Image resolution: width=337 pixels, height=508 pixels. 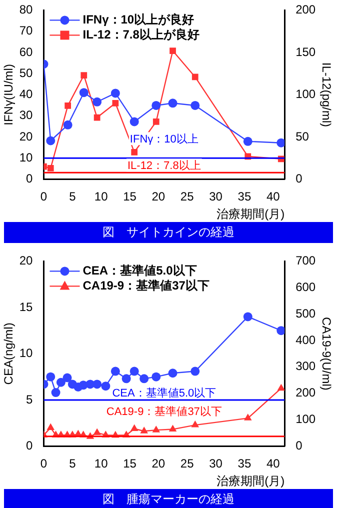 I want to click on y2-axis-title: CA19-9(U/ml), so click(x=326, y=353).